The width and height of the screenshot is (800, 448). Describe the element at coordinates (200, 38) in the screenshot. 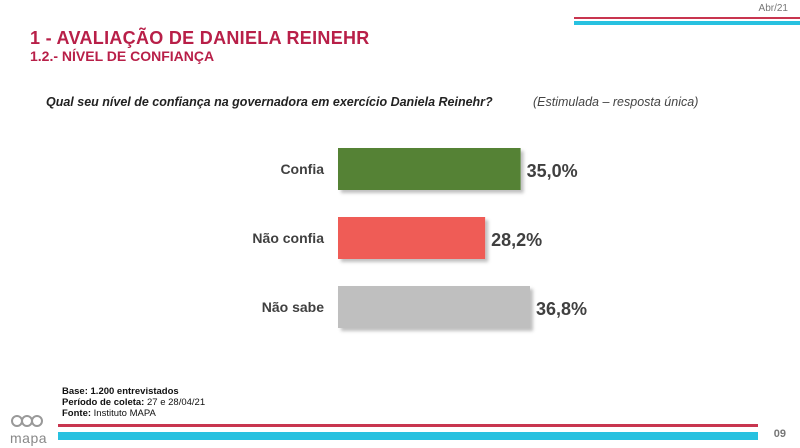

I see `page-title: 1 - AVALIAÇÃO DE DANIELA REINEHR` at that location.